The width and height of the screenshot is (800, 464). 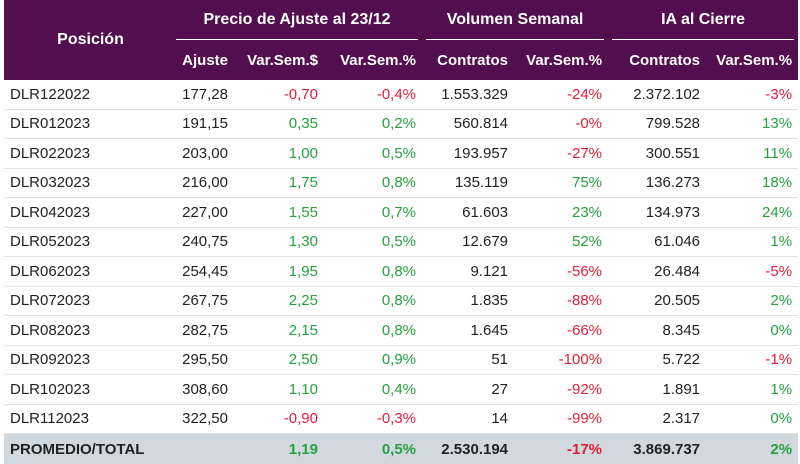 I want to click on cell-position: DLR082023, so click(x=88, y=331).